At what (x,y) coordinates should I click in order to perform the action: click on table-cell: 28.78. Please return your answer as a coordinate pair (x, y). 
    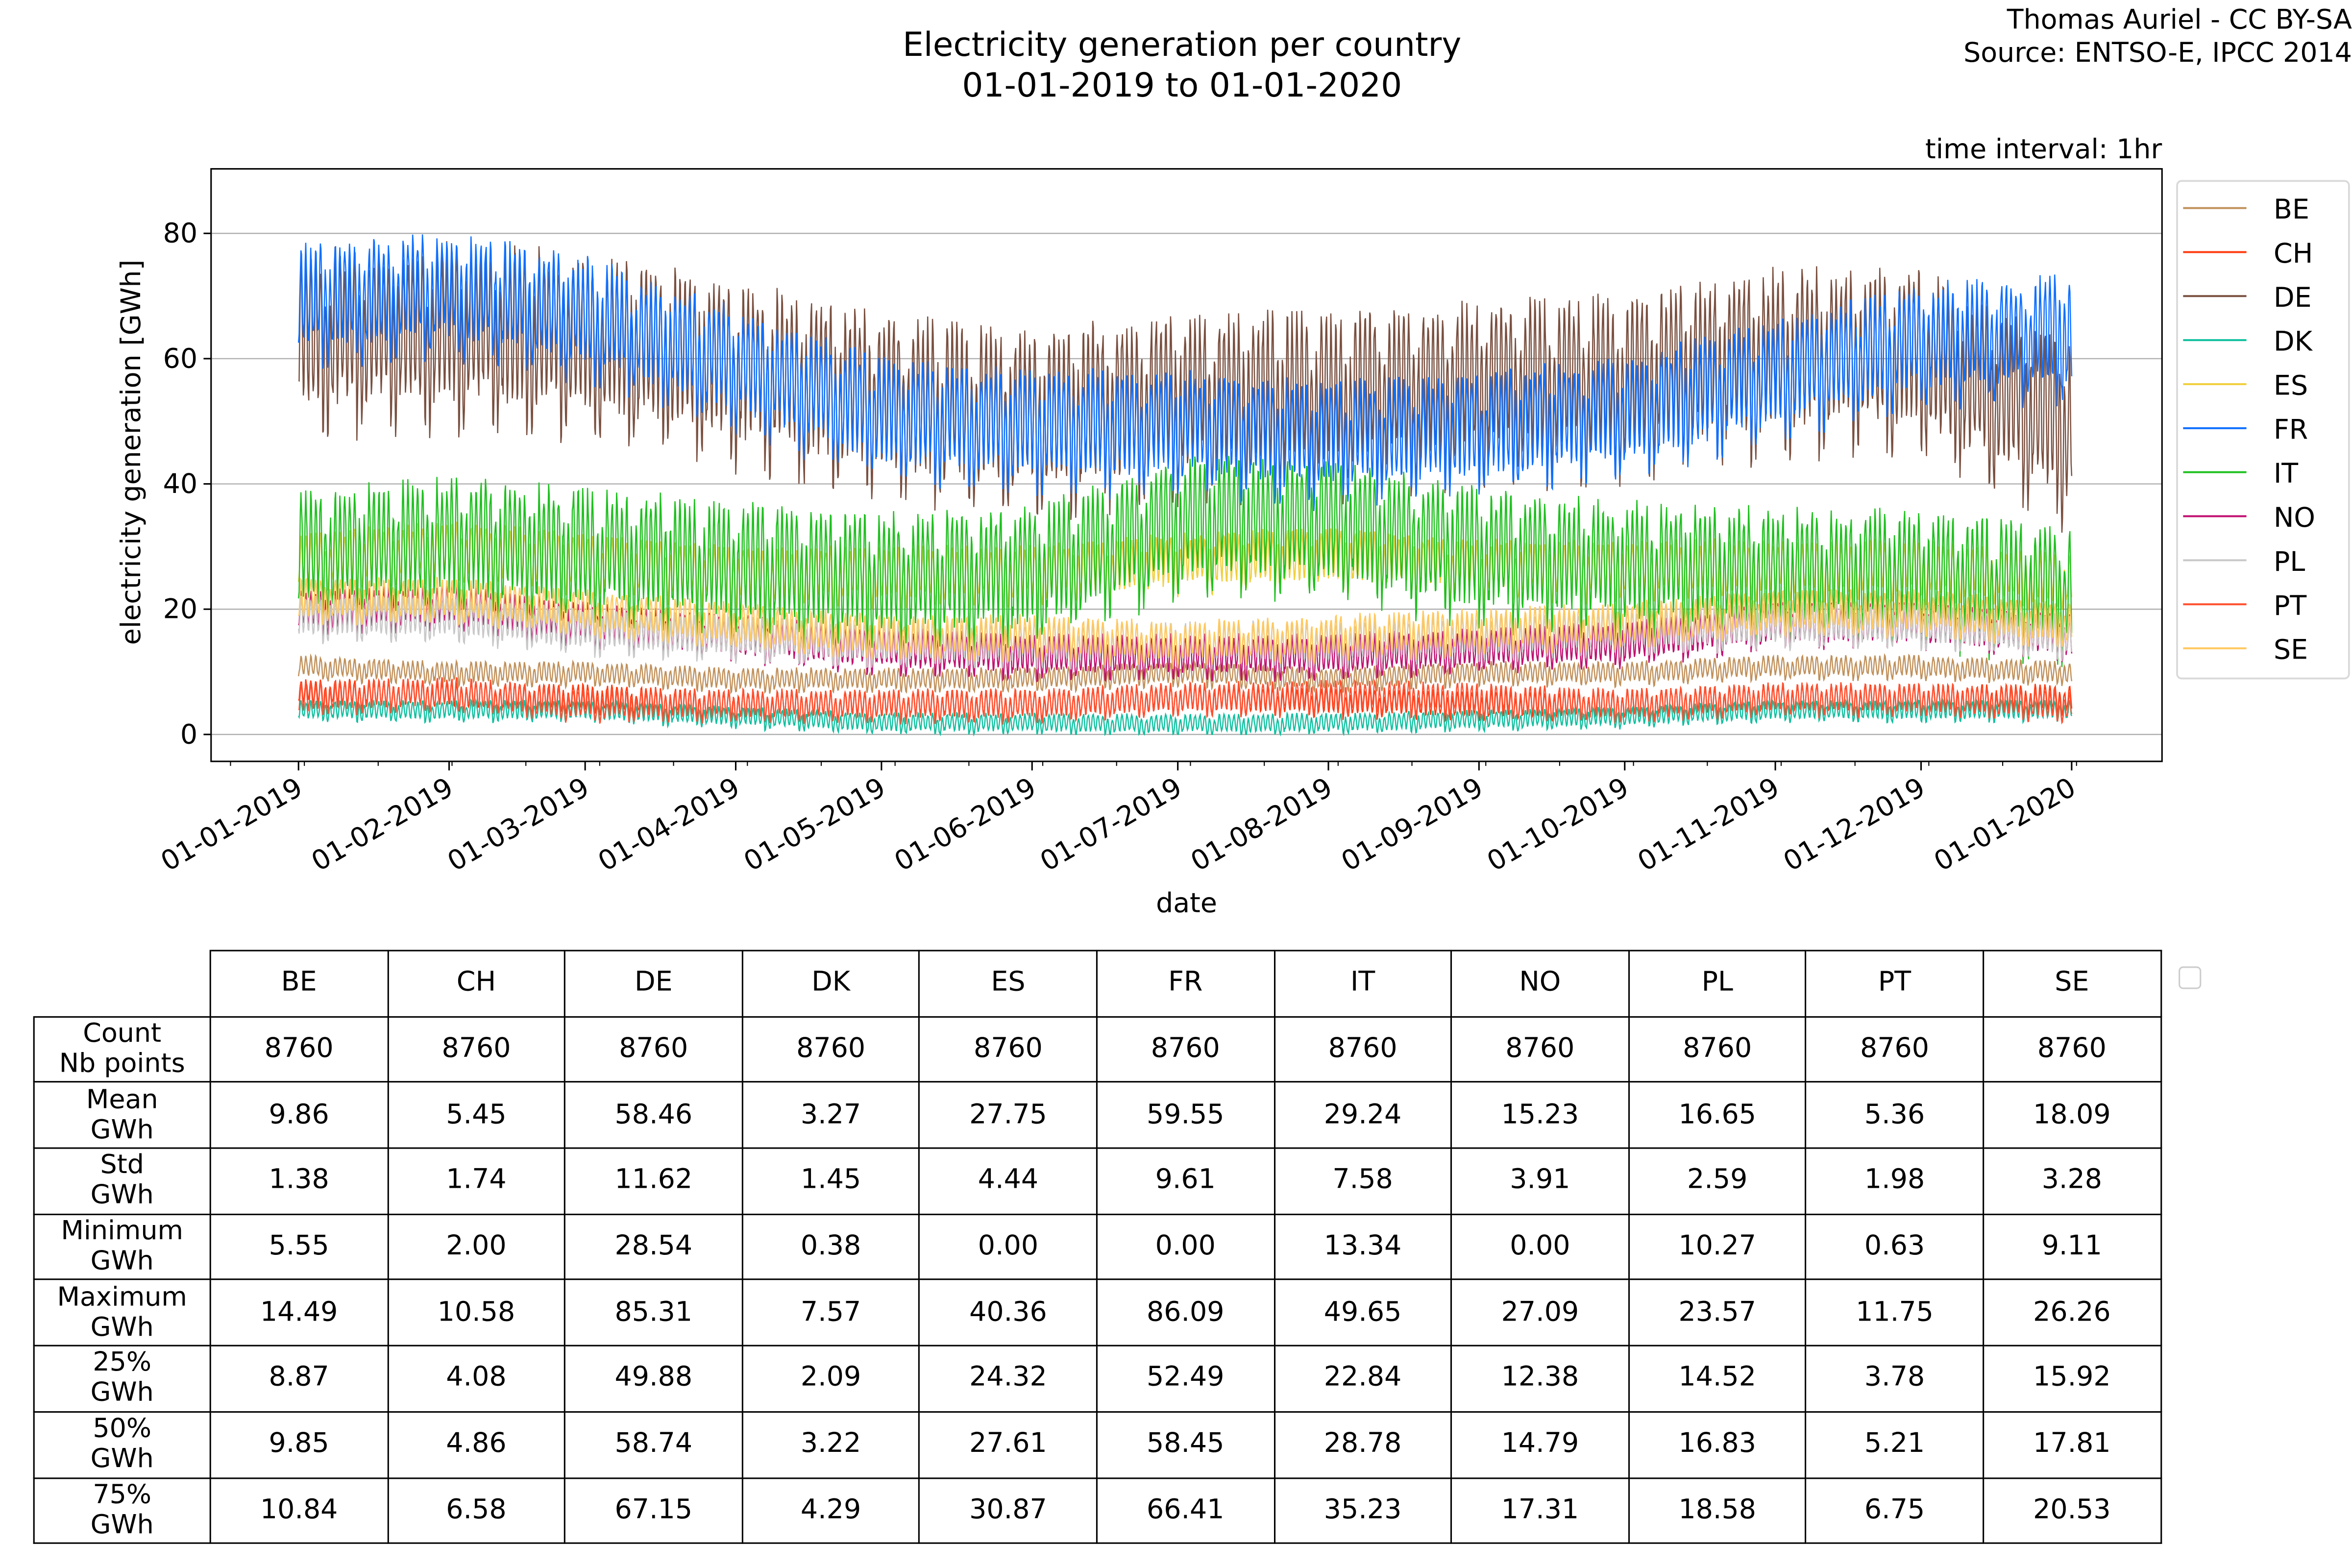
    Looking at the image, I should click on (1362, 1444).